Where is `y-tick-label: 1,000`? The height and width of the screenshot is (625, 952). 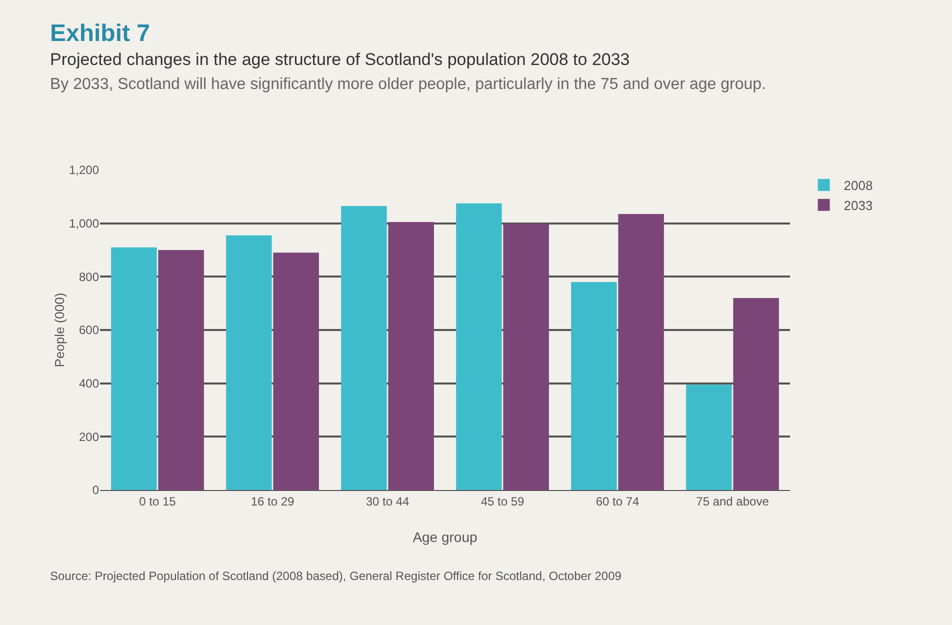
y-tick-label: 1,000 is located at coordinates (84, 223).